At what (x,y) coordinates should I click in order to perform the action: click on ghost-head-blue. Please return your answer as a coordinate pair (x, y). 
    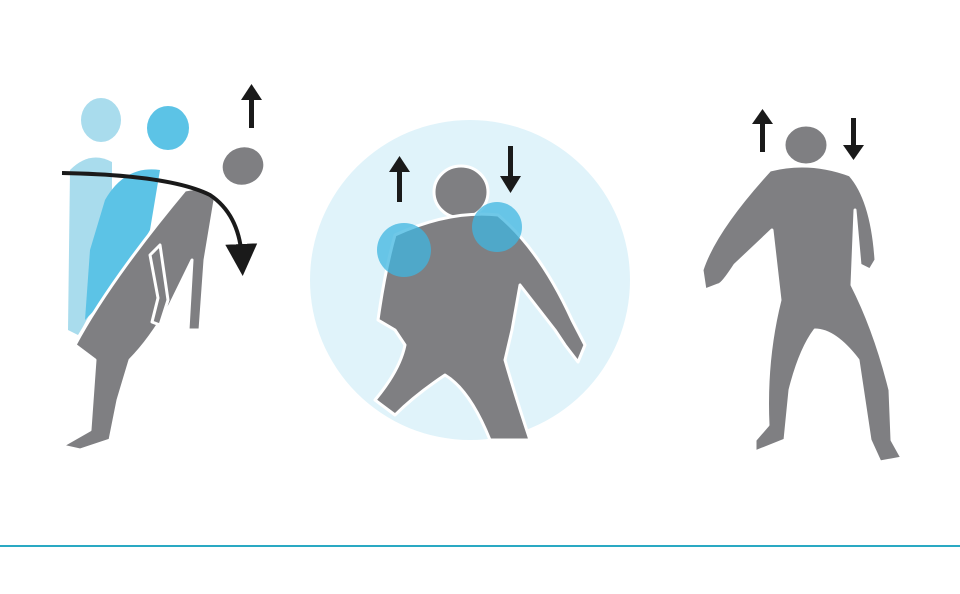
    Looking at the image, I should click on (168, 128).